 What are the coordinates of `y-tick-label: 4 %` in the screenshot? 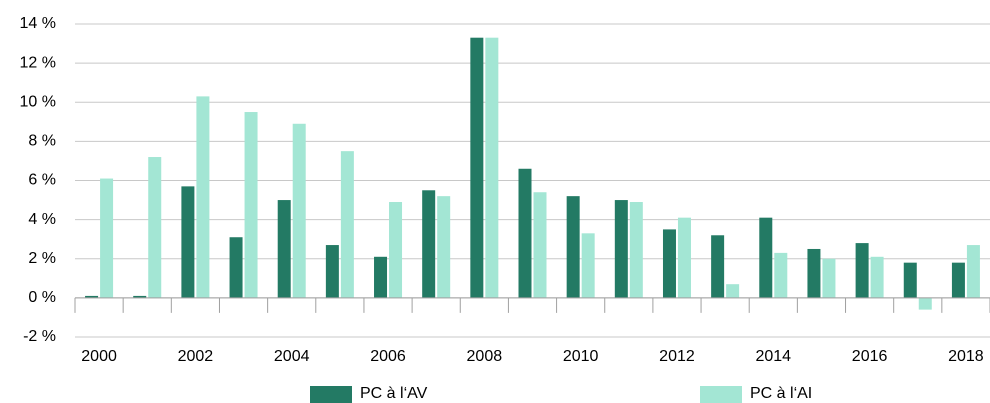 It's located at (42, 219).